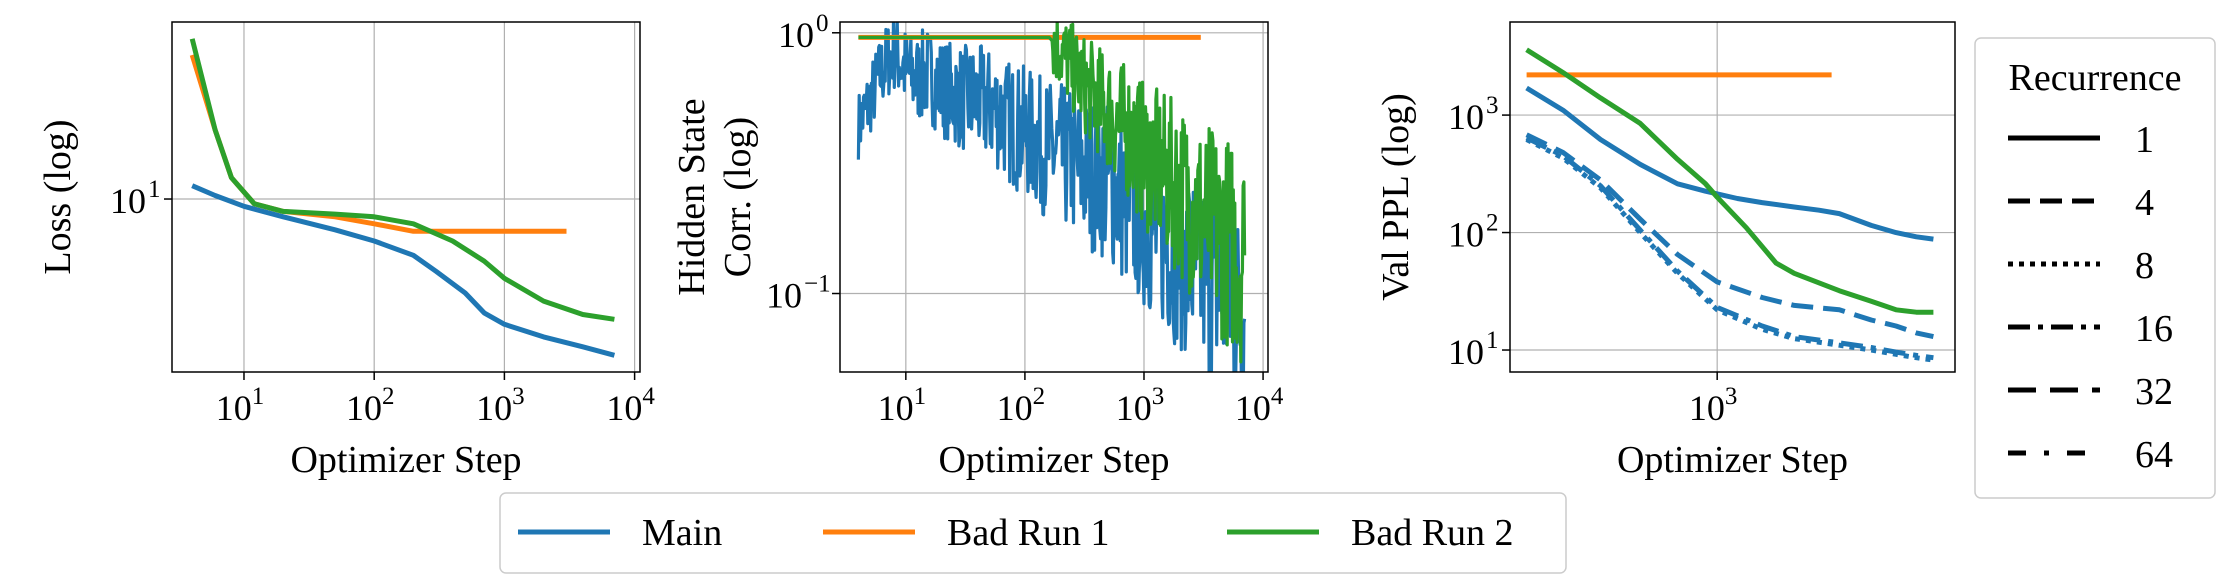 Image resolution: width=2223 pixels, height=580 pixels. Describe the element at coordinates (682, 533) in the screenshot. I see `legend-label: Main` at that location.